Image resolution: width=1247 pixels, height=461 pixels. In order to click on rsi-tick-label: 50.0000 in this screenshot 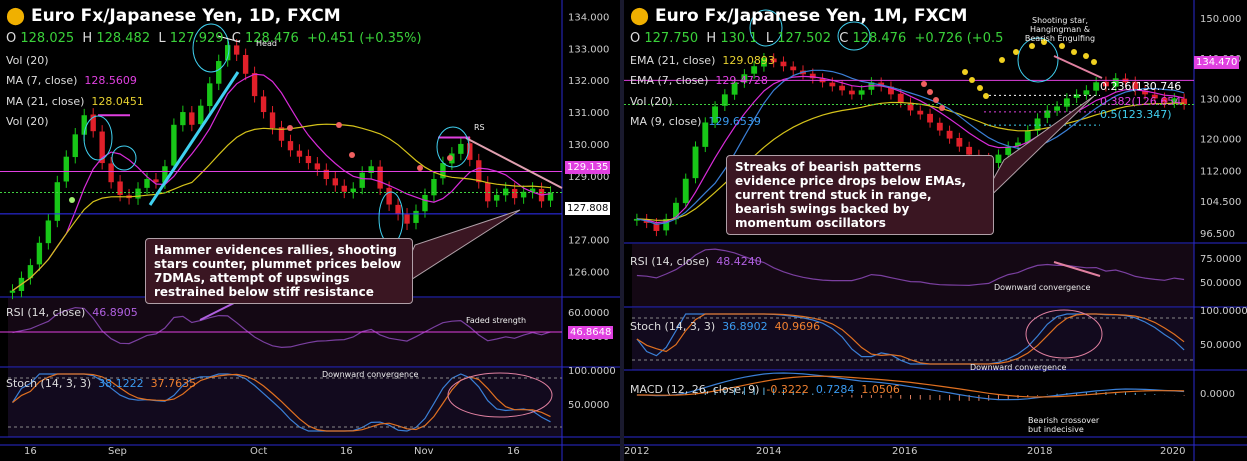, I will do `click(1220, 283)`.